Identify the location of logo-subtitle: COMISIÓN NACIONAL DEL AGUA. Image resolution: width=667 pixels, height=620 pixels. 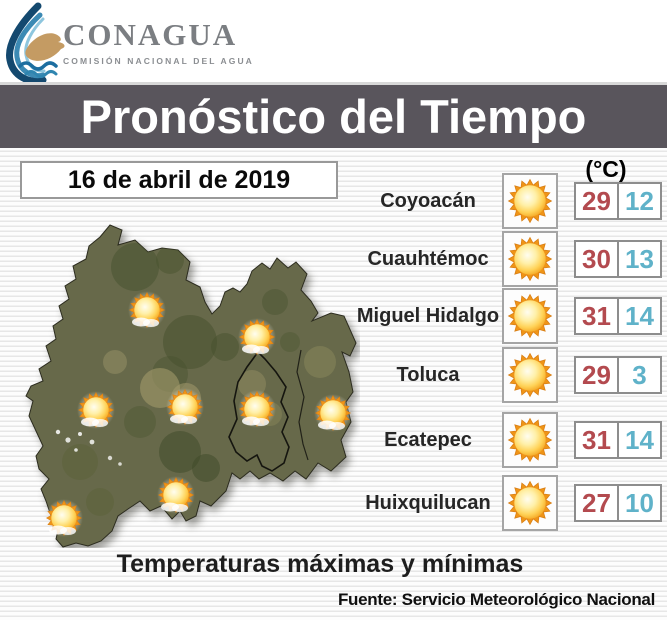
(158, 61).